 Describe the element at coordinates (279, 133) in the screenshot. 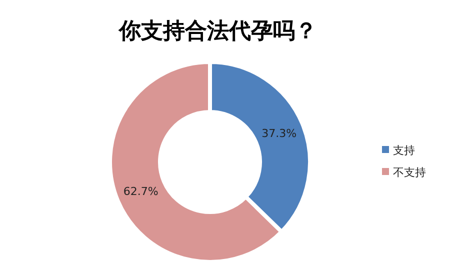

I see `data-label: 37.3%` at that location.